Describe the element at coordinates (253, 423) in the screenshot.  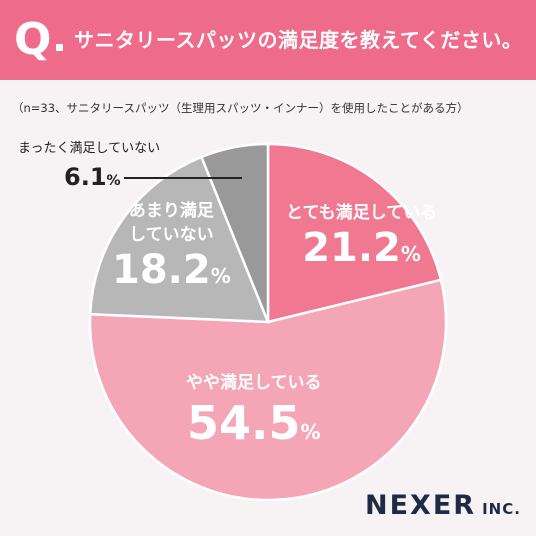
I see `label-somewhat-satisfied-value: 54.5%` at that location.